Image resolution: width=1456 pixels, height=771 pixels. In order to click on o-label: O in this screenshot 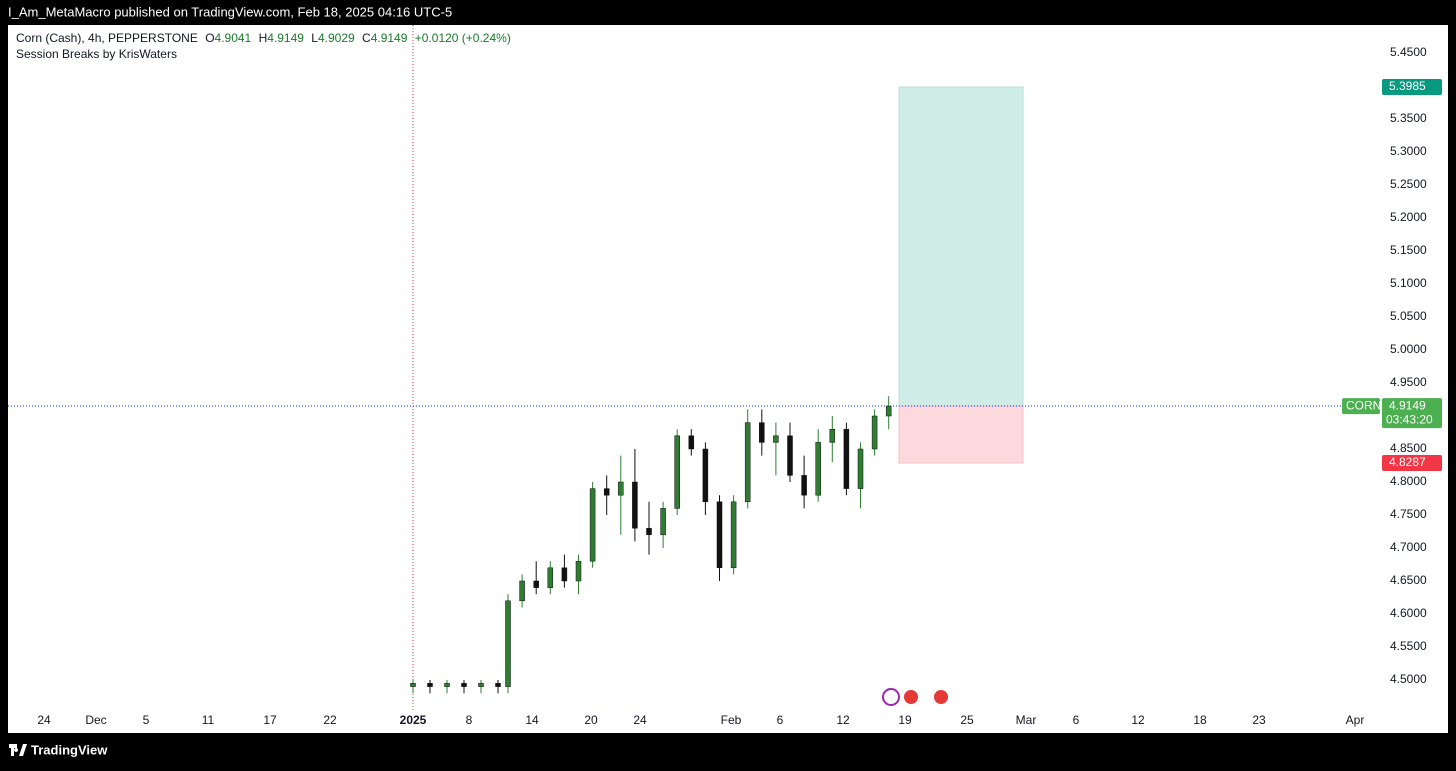, I will do `click(209, 38)`.